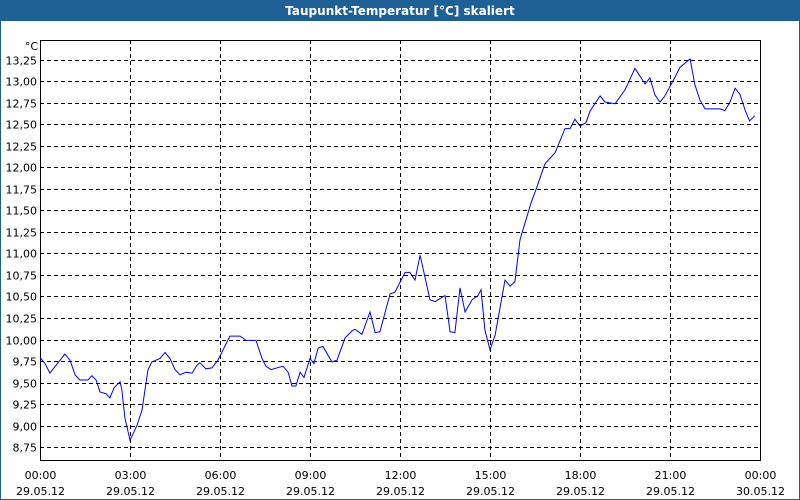 The image size is (800, 500). Describe the element at coordinates (22, 319) in the screenshot. I see `y-tick-label: 10,25` at that location.